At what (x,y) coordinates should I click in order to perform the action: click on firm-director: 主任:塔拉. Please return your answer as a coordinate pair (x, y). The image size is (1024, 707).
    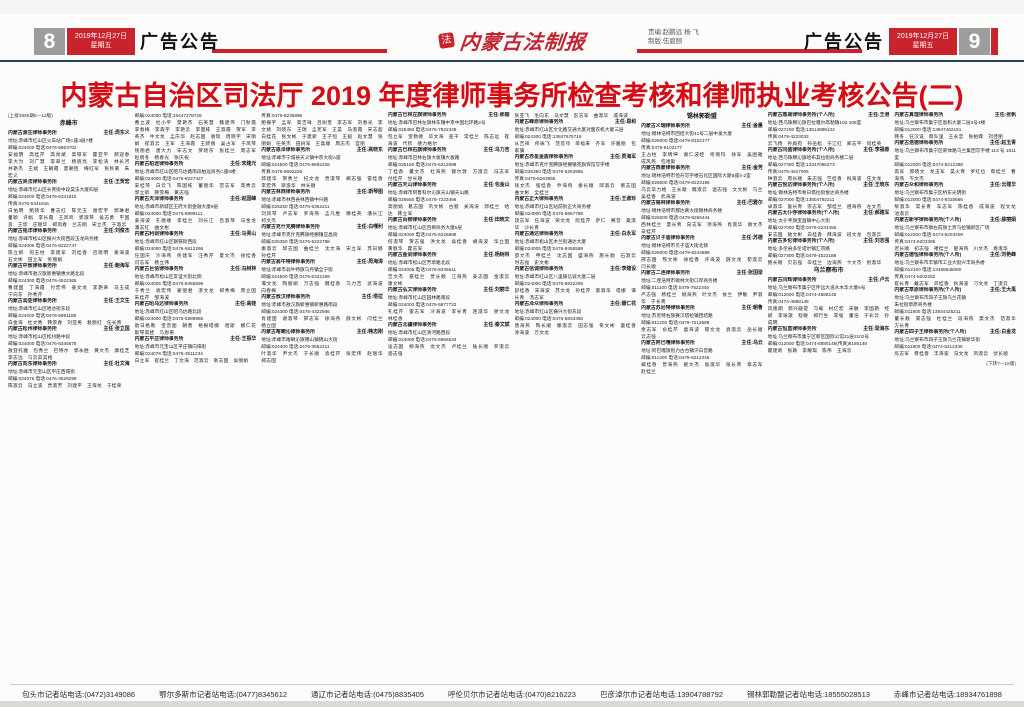
    Looking at the image, I should click on (372, 297).